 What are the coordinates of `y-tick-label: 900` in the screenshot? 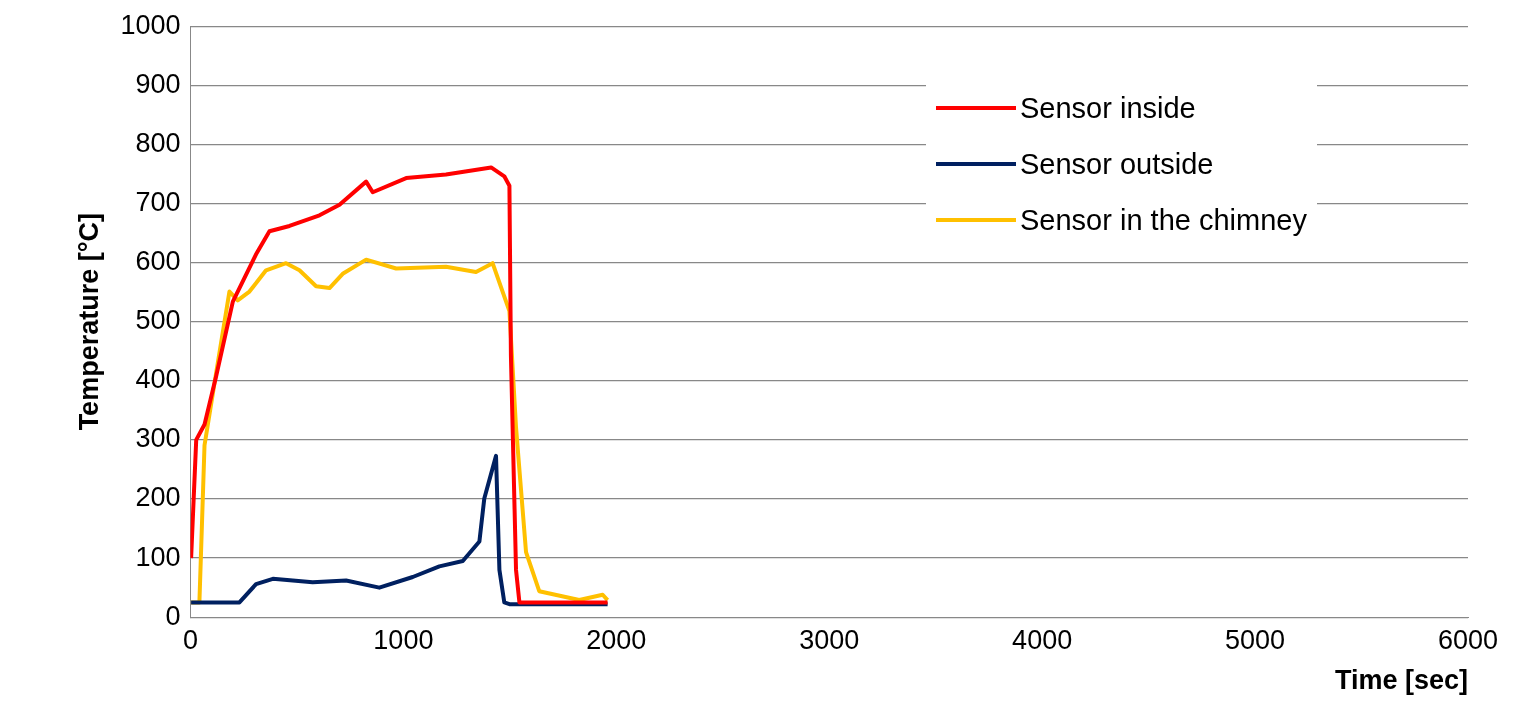 It's located at (158, 83).